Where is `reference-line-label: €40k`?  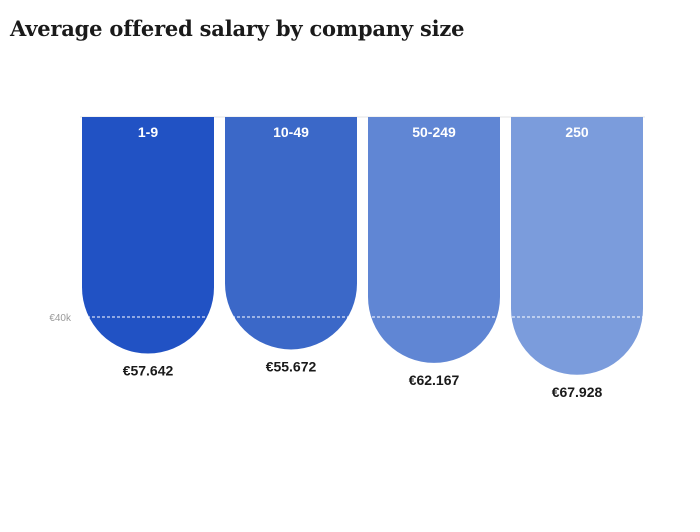 reference-line-label: €40k is located at coordinates (60, 318).